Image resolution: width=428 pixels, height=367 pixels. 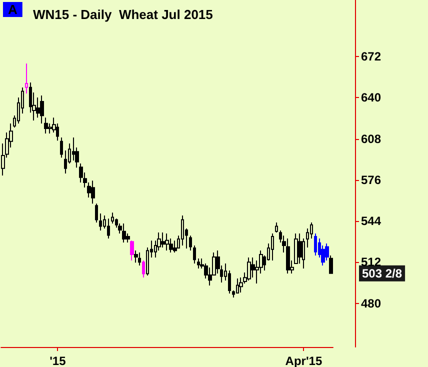 I want to click on y-tick-label: 608, so click(x=371, y=139).